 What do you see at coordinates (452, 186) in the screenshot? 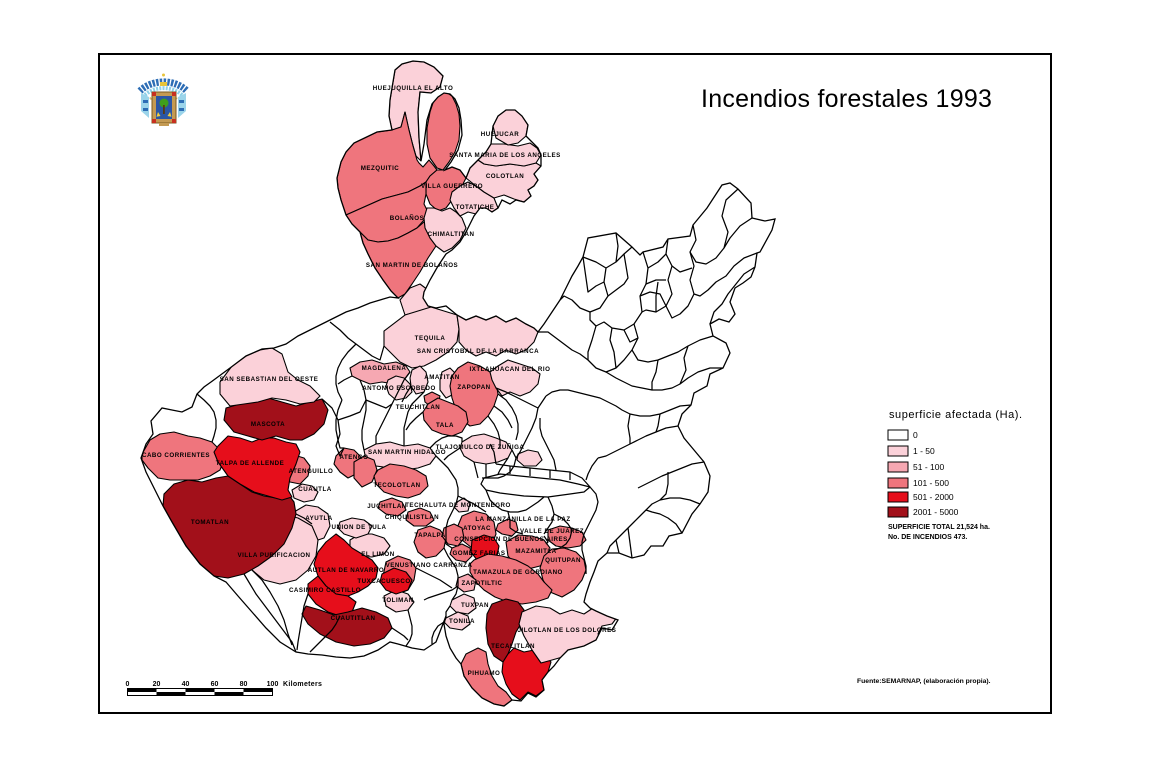
I see `svg-text: VILLA GUERRERO` at bounding box center [452, 186].